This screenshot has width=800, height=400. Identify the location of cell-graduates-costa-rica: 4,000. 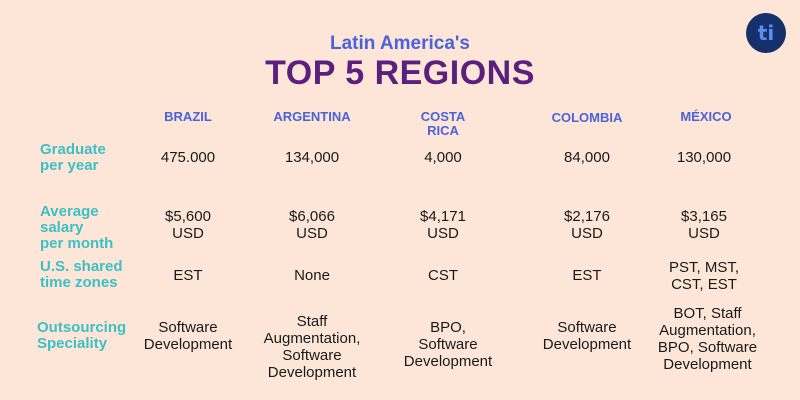
(443, 157).